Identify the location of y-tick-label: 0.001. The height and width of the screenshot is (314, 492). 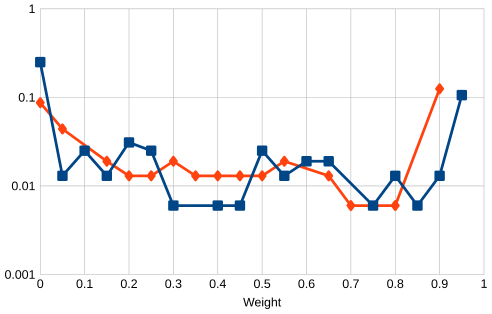
(20, 275).